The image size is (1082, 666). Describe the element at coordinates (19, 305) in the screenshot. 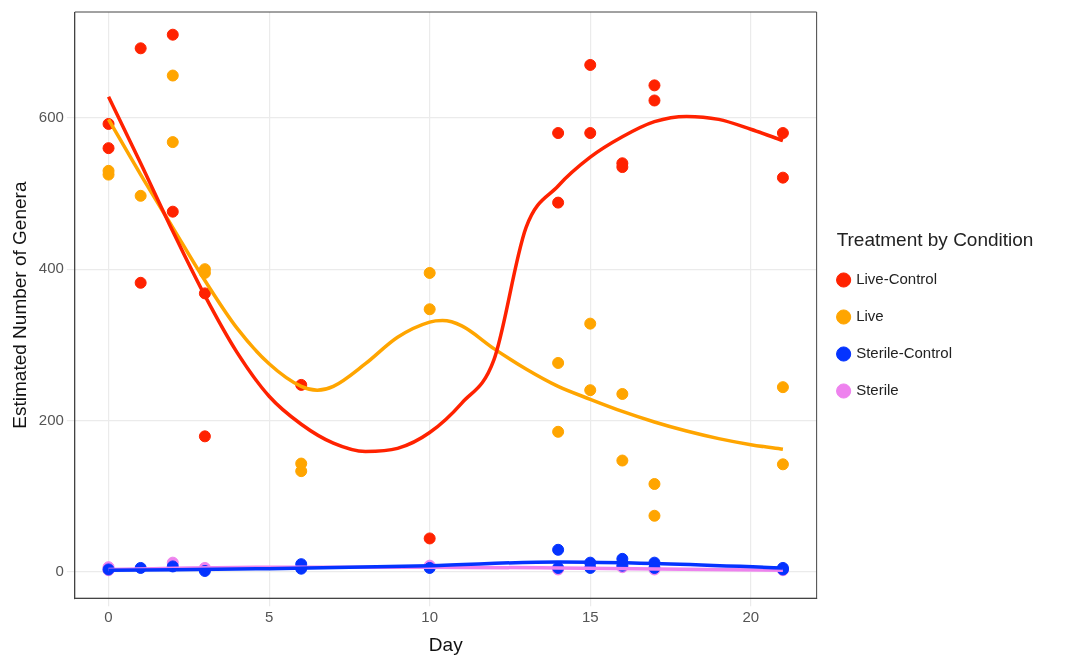

I see `y-axis-title: Estimated Number of Genera` at that location.